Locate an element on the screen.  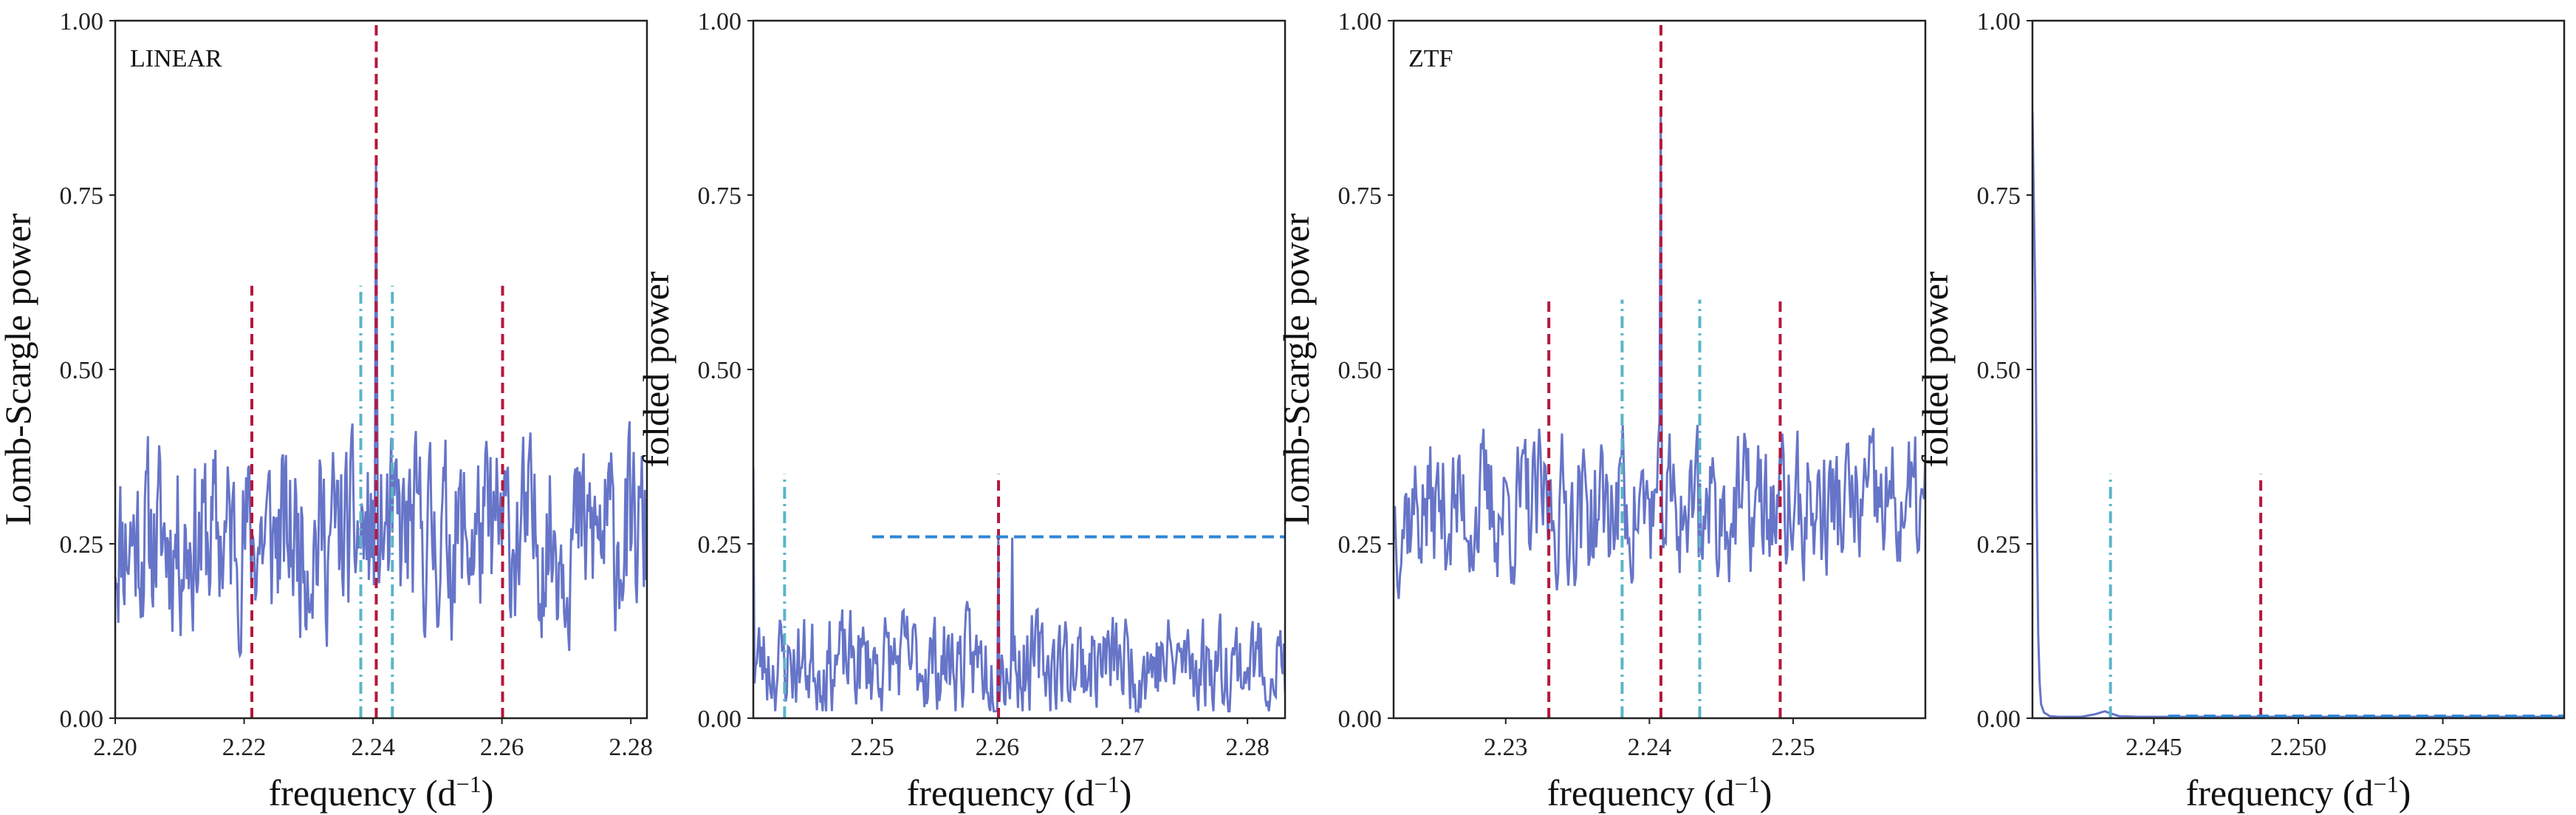
x-tick-label: 2.22 is located at coordinates (244, 747).